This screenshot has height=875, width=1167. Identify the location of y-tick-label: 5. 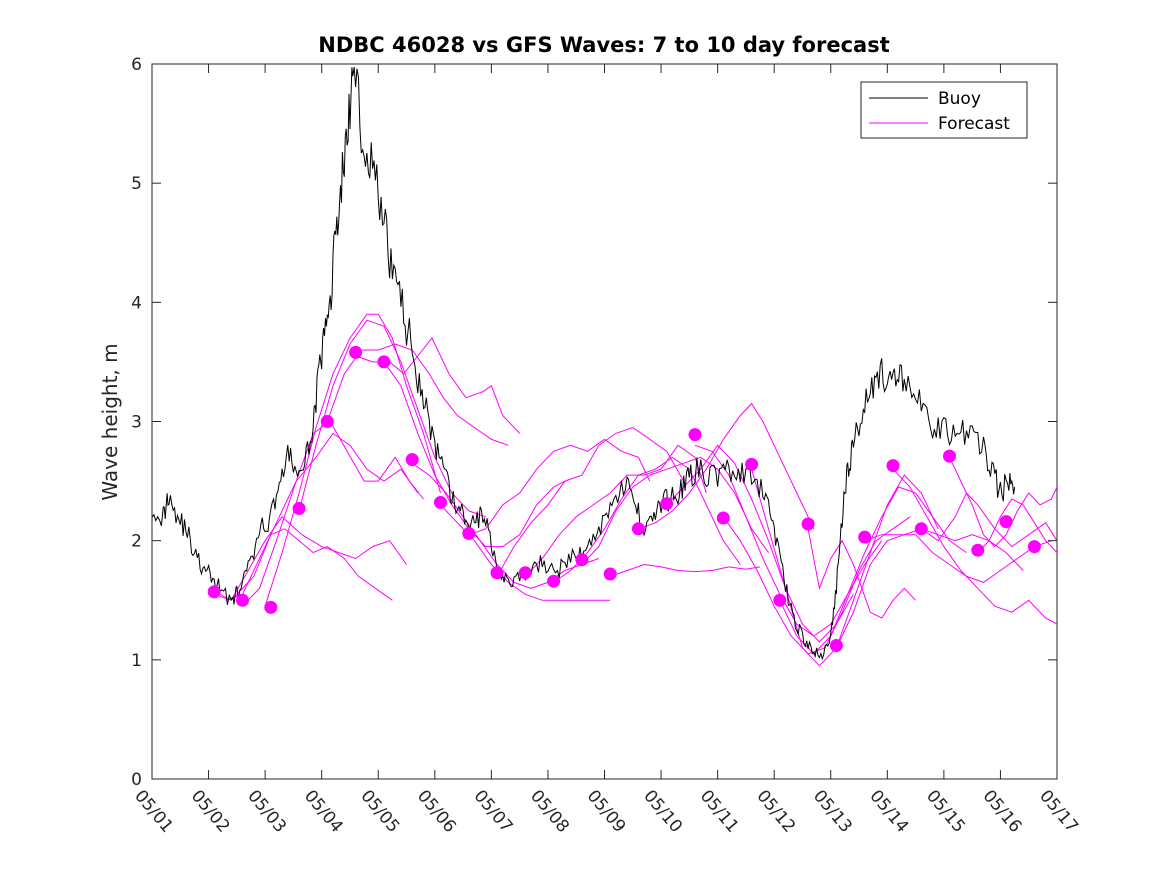
(136, 184).